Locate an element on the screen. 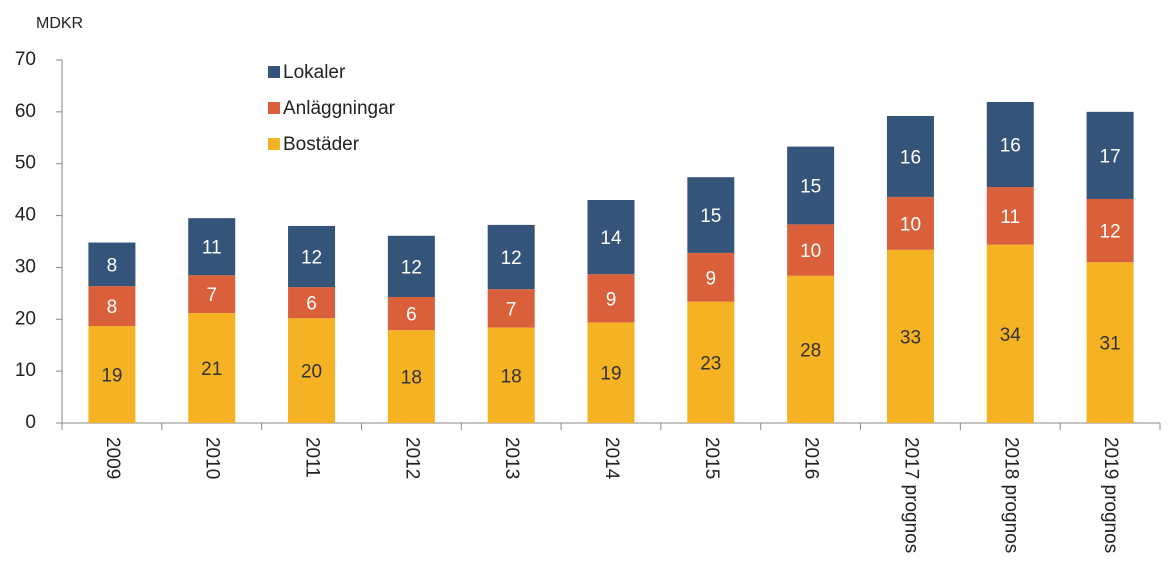 This screenshot has width=1171, height=583. x-tick-label: 2018 prognos is located at coordinates (1010, 495).